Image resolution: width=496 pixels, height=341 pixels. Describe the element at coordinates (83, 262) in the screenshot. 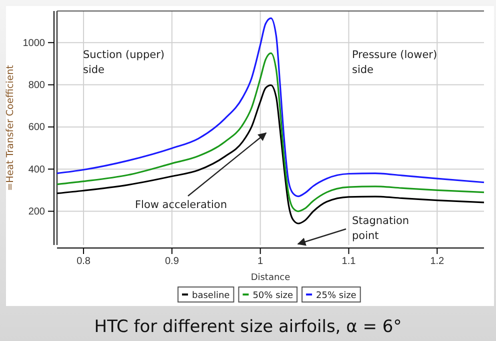

I see `x-tick-label: 0.8` at that location.